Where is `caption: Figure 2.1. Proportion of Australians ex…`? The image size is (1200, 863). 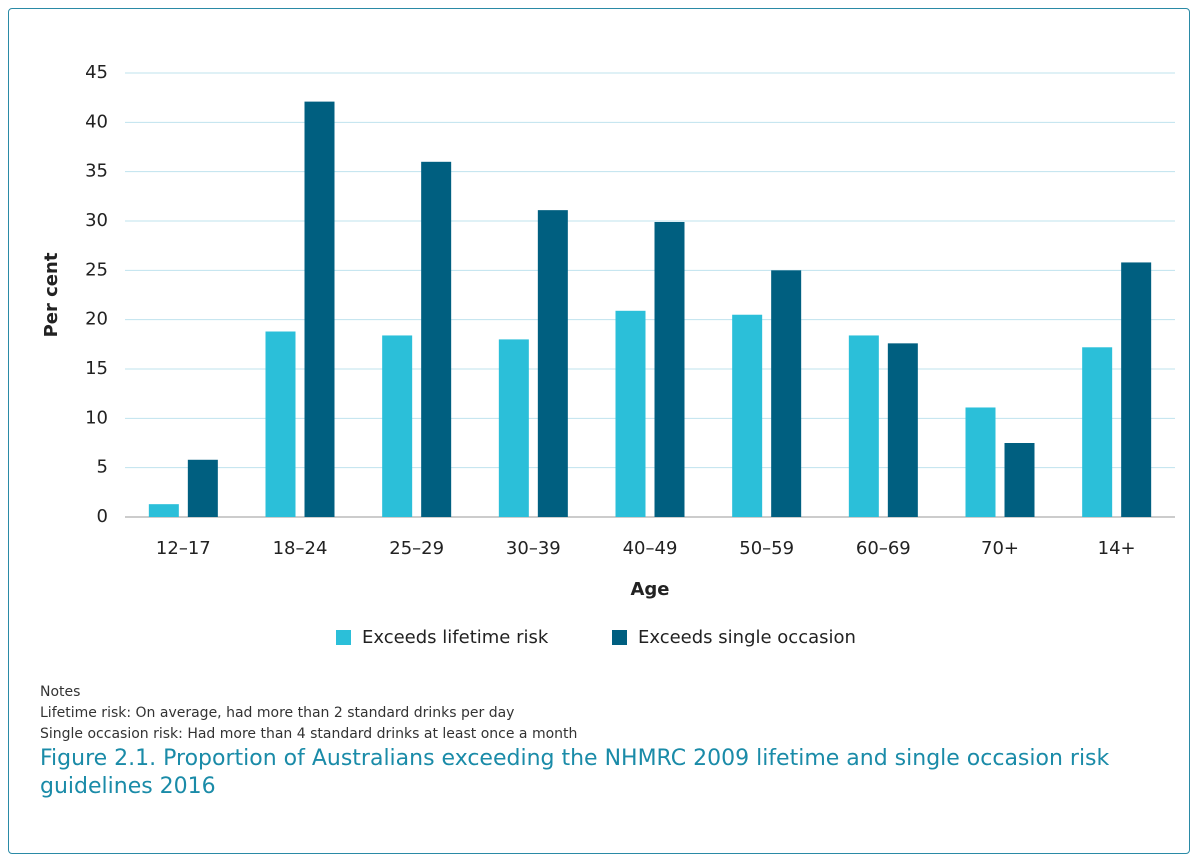
caption: Figure 2.1. Proportion of Australians ex… is located at coordinates (575, 772).